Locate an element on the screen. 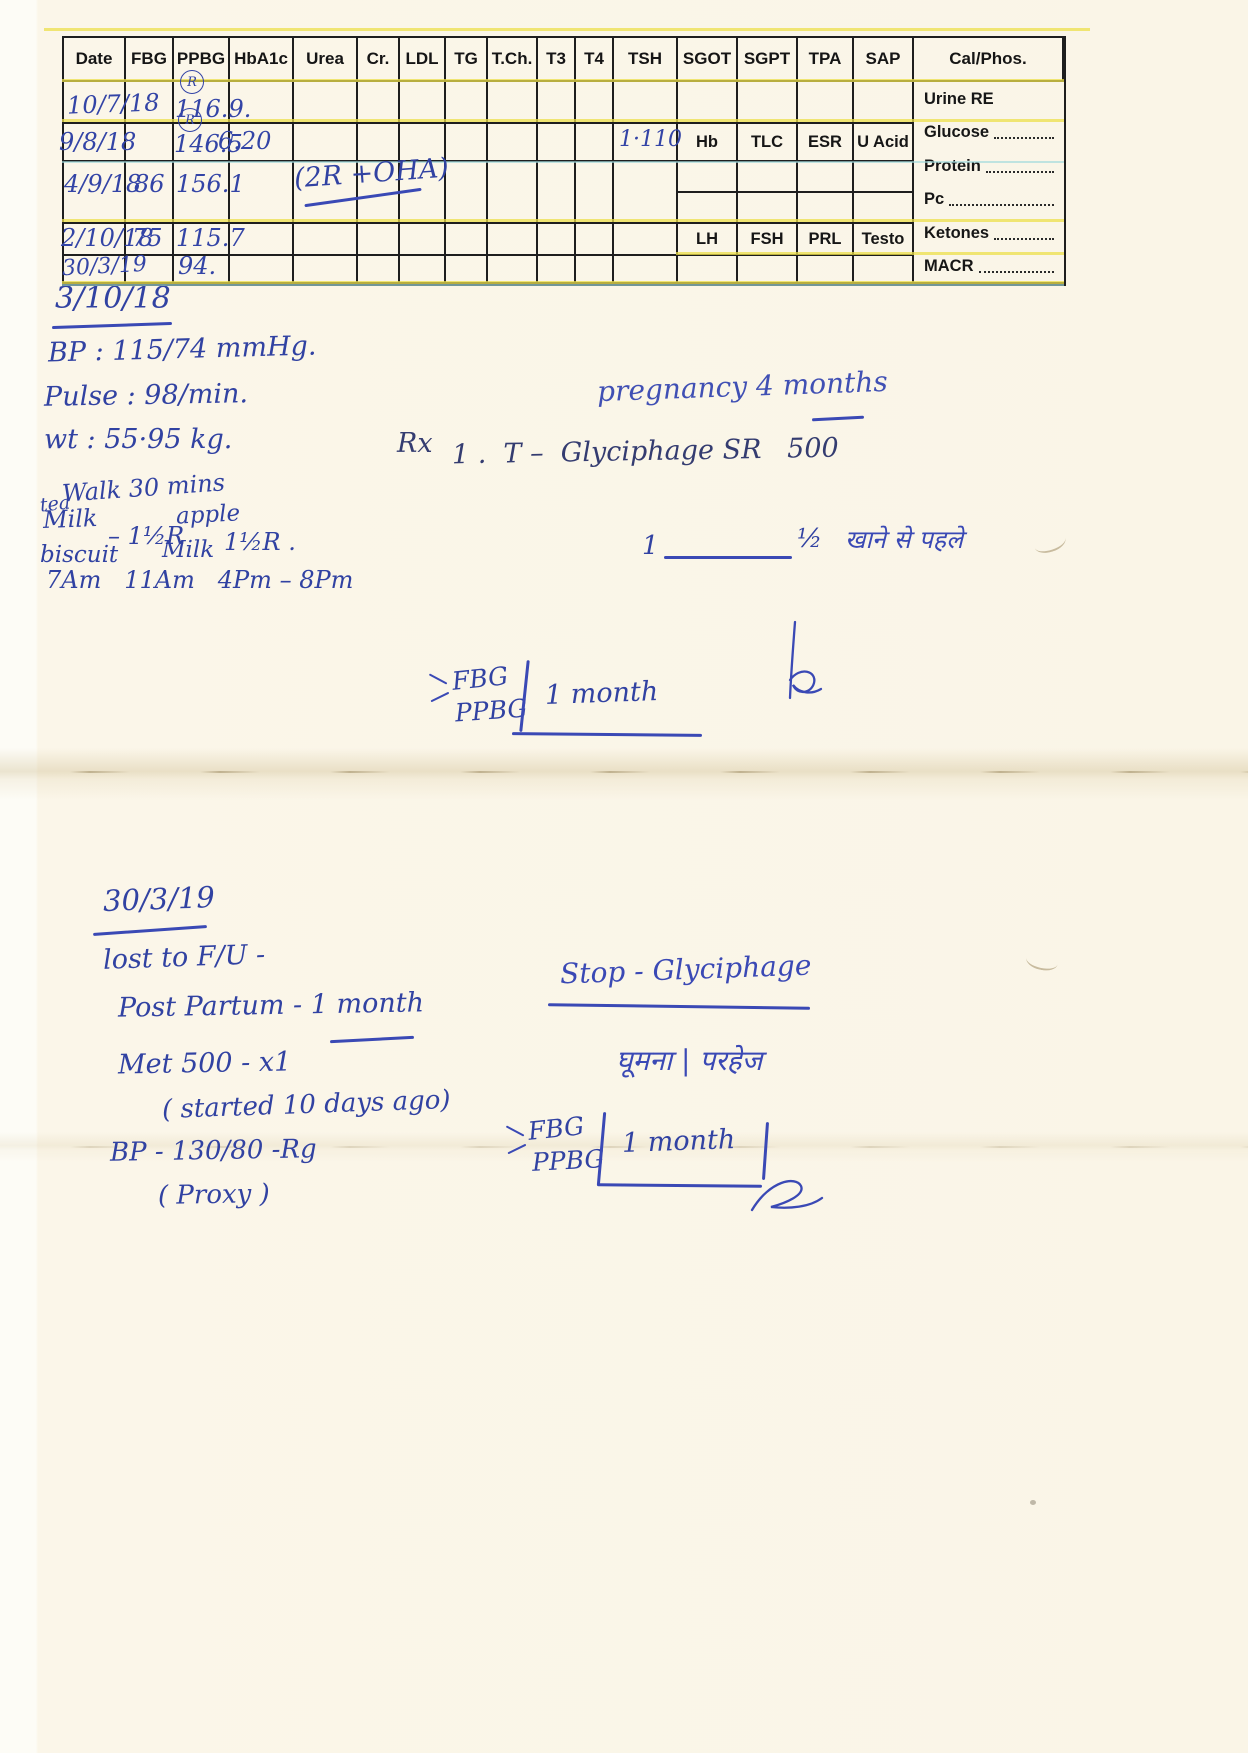 The image size is (1248, 1753). lab-cell-ppbg: 115.7 is located at coordinates (209, 240).